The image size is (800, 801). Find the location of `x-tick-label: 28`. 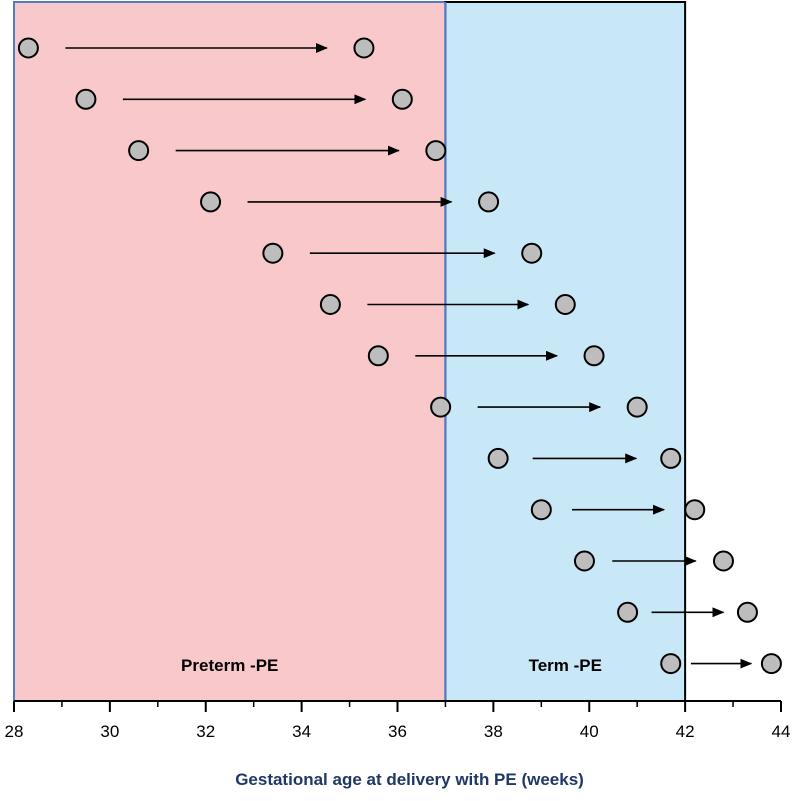

x-tick-label: 28 is located at coordinates (14, 731).